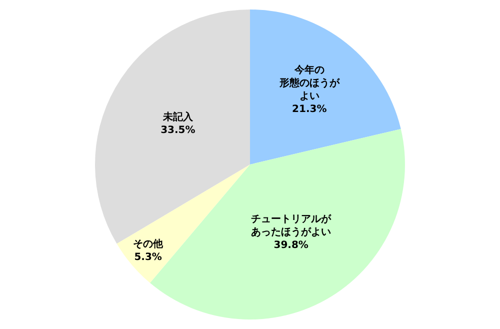  What do you see at coordinates (291, 226) in the screenshot?
I see `slice-label: チュートリアルがあったほうがよい` at bounding box center [291, 226].